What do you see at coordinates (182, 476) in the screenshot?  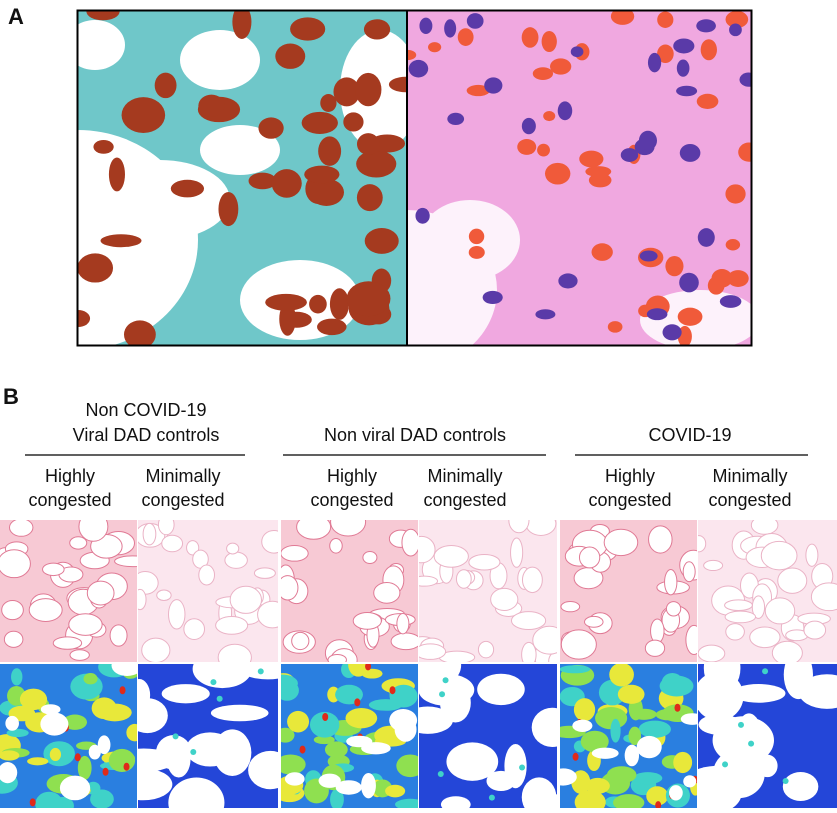 I see `column-title: Minimally` at bounding box center [182, 476].